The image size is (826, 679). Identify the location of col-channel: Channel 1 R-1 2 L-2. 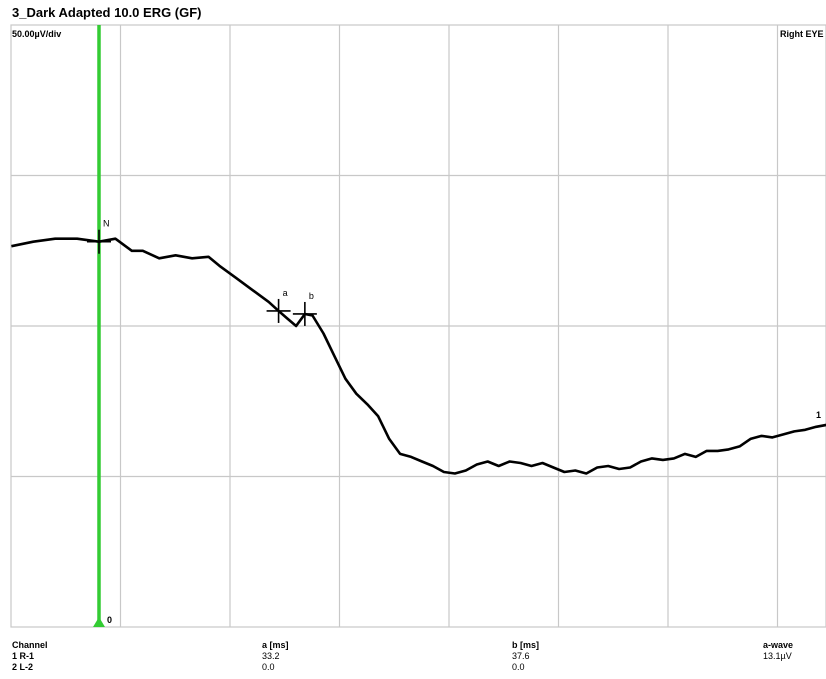
(30, 656).